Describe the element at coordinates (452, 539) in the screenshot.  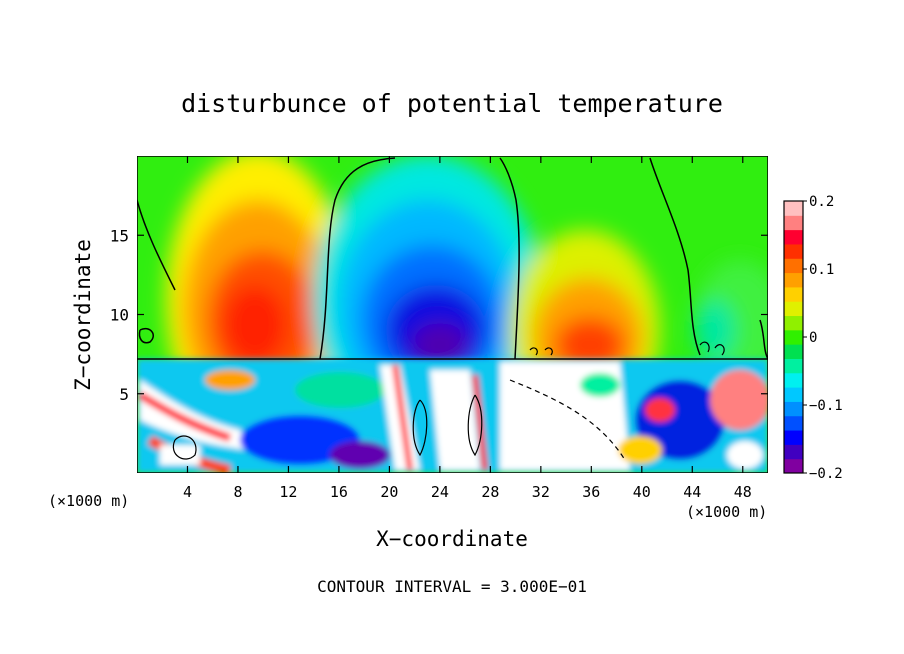
I see `x-axis-label: X−coordinate` at that location.